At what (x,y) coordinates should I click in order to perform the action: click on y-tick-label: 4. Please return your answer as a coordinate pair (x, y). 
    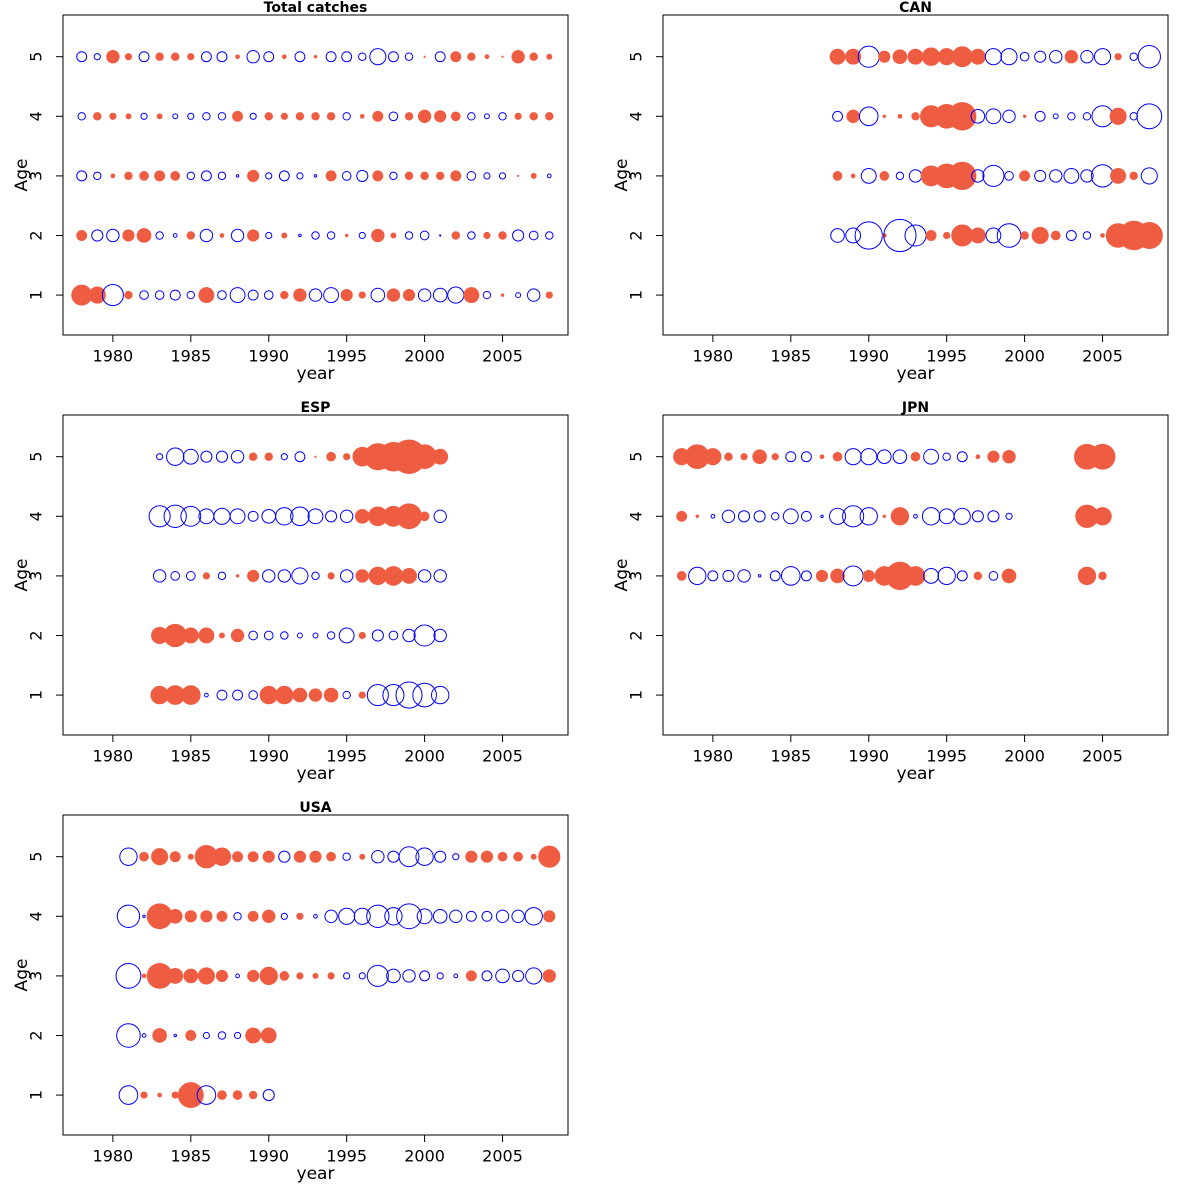
    Looking at the image, I should click on (636, 516).